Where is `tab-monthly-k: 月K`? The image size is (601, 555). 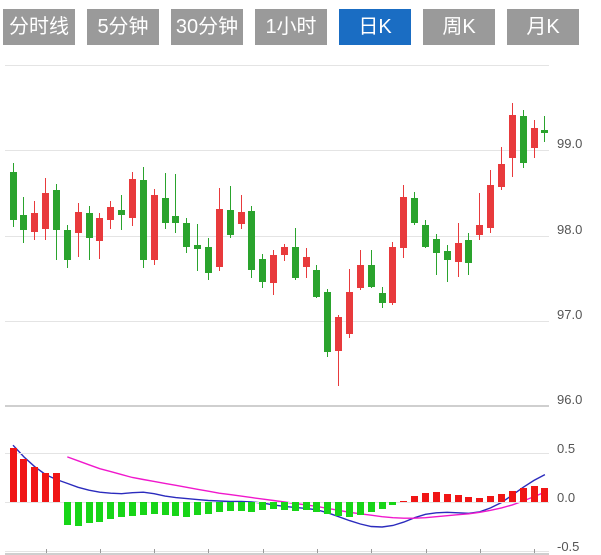 tab-monthly-k: 月K is located at coordinates (543, 27).